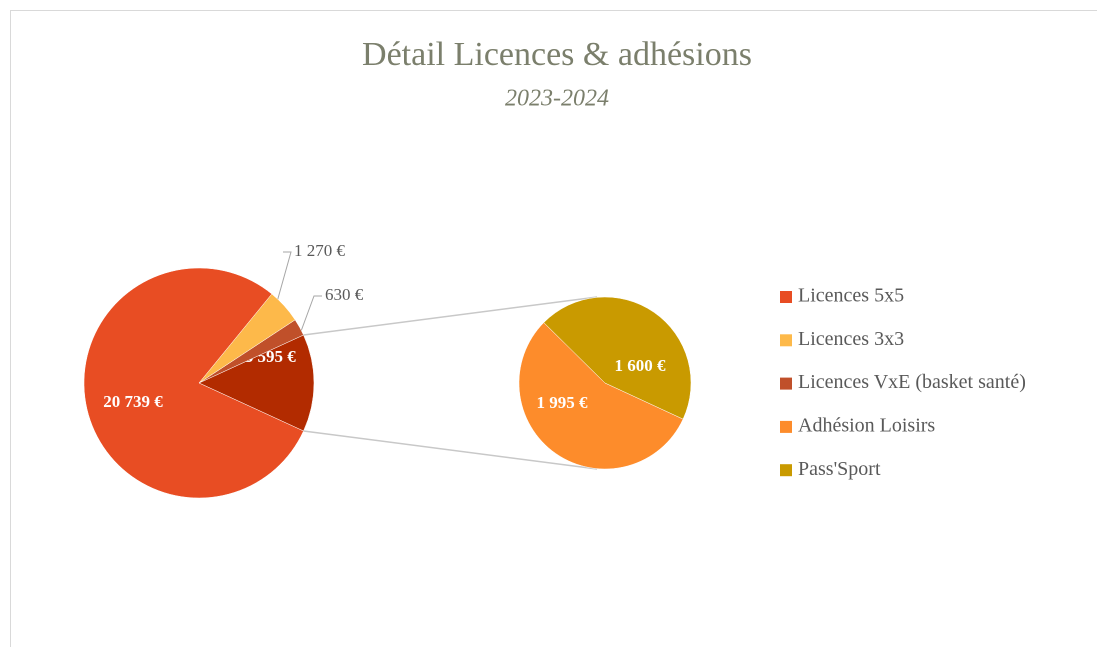 The width and height of the screenshot is (1097, 652). I want to click on chart-title: Détail Licences & adhésions, so click(557, 54).